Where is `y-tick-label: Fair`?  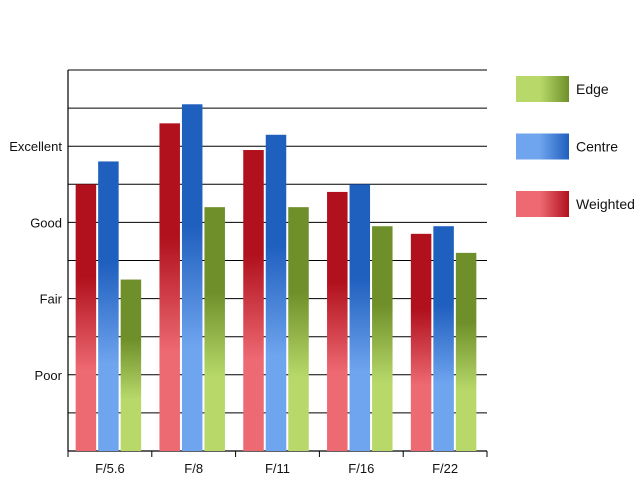 y-tick-label: Fair is located at coordinates (51, 299).